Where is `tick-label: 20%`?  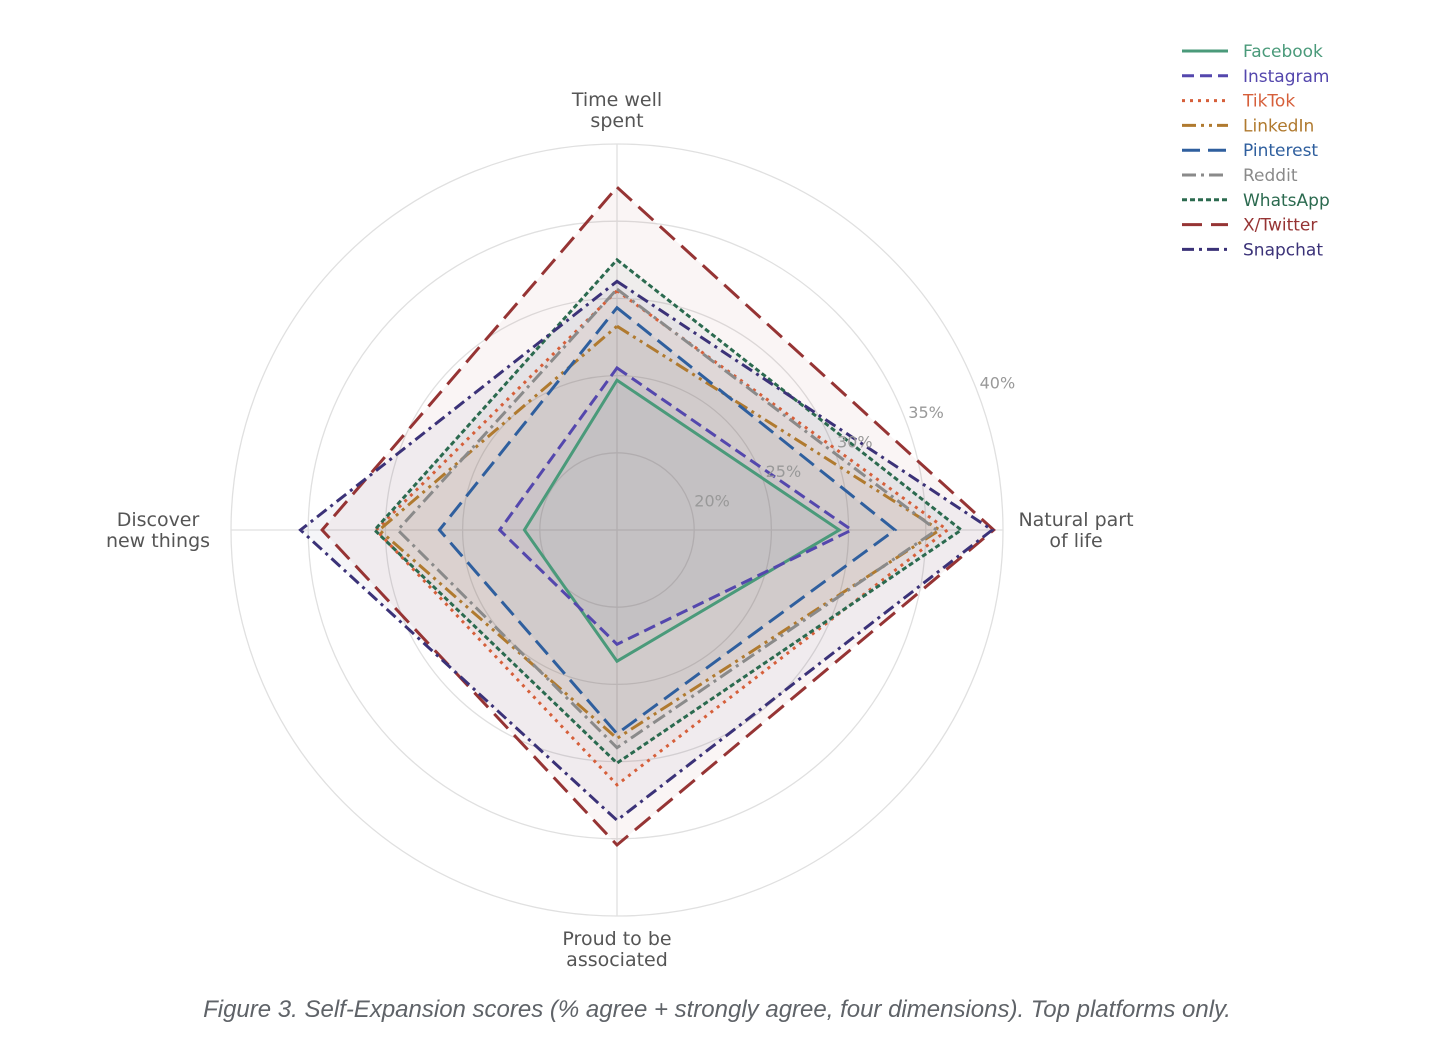
tick-label: 20% is located at coordinates (712, 501).